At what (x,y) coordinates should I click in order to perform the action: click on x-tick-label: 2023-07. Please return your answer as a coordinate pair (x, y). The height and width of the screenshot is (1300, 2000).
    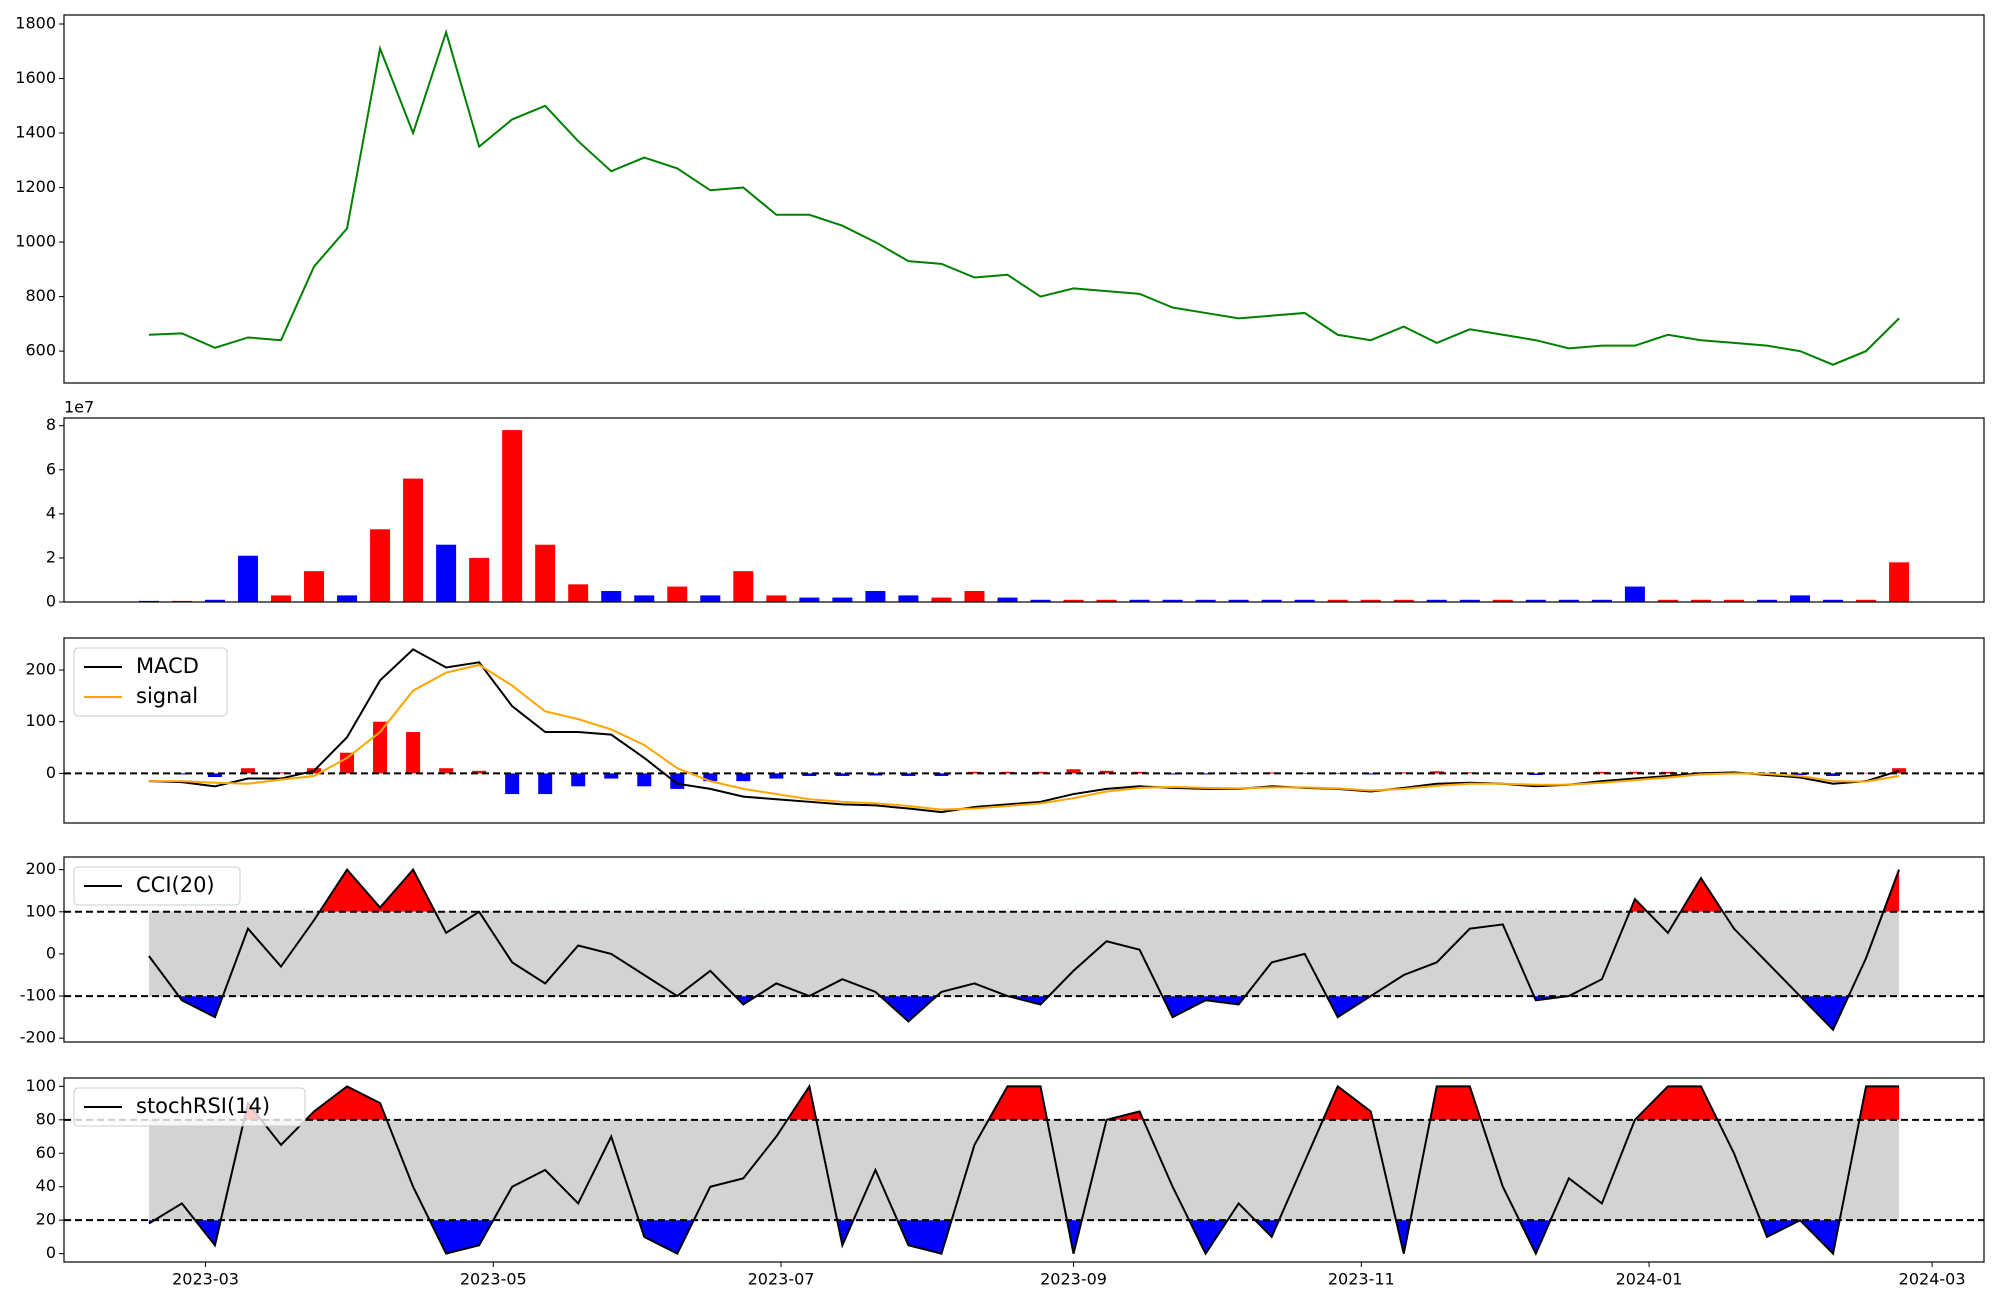
    Looking at the image, I should click on (781, 1279).